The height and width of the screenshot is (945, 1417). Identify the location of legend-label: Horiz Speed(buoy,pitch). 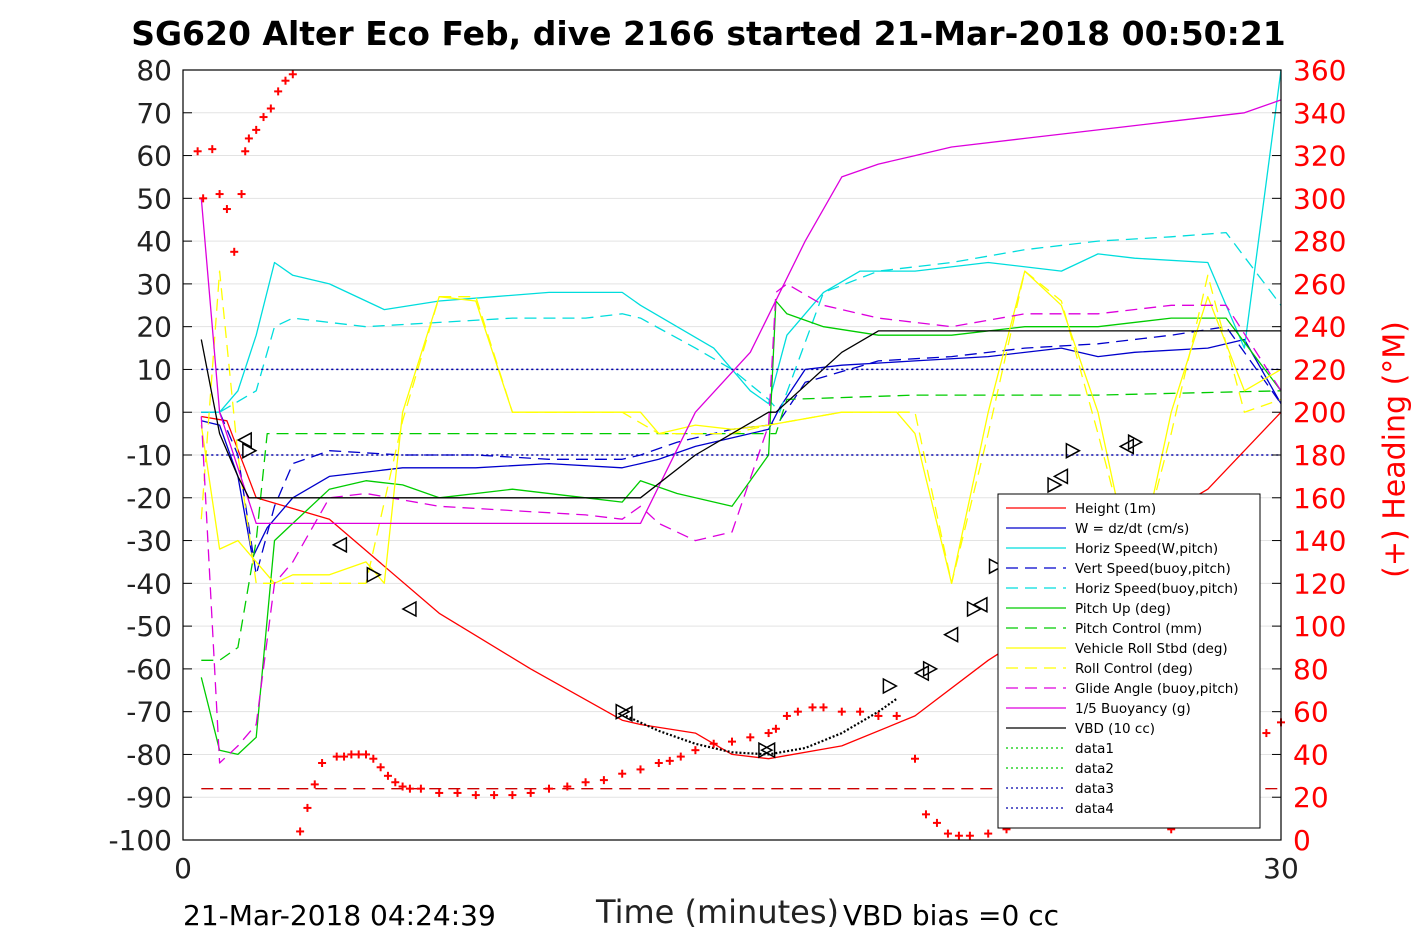
(1156, 589).